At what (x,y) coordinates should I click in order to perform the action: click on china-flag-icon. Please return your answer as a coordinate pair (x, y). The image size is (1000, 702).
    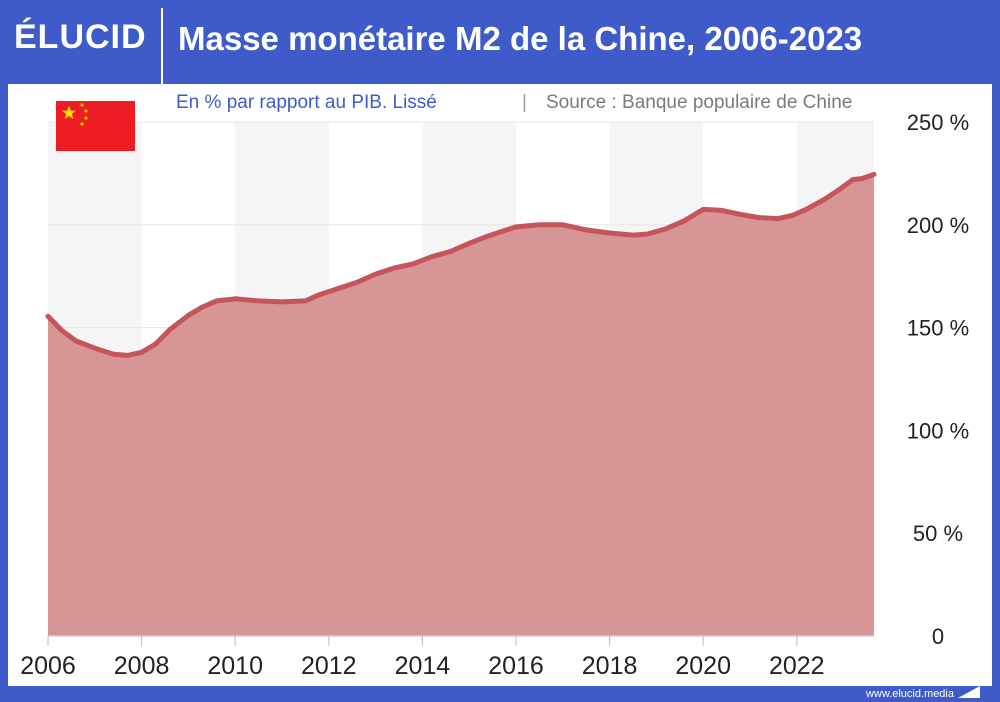
    Looking at the image, I should click on (95, 126).